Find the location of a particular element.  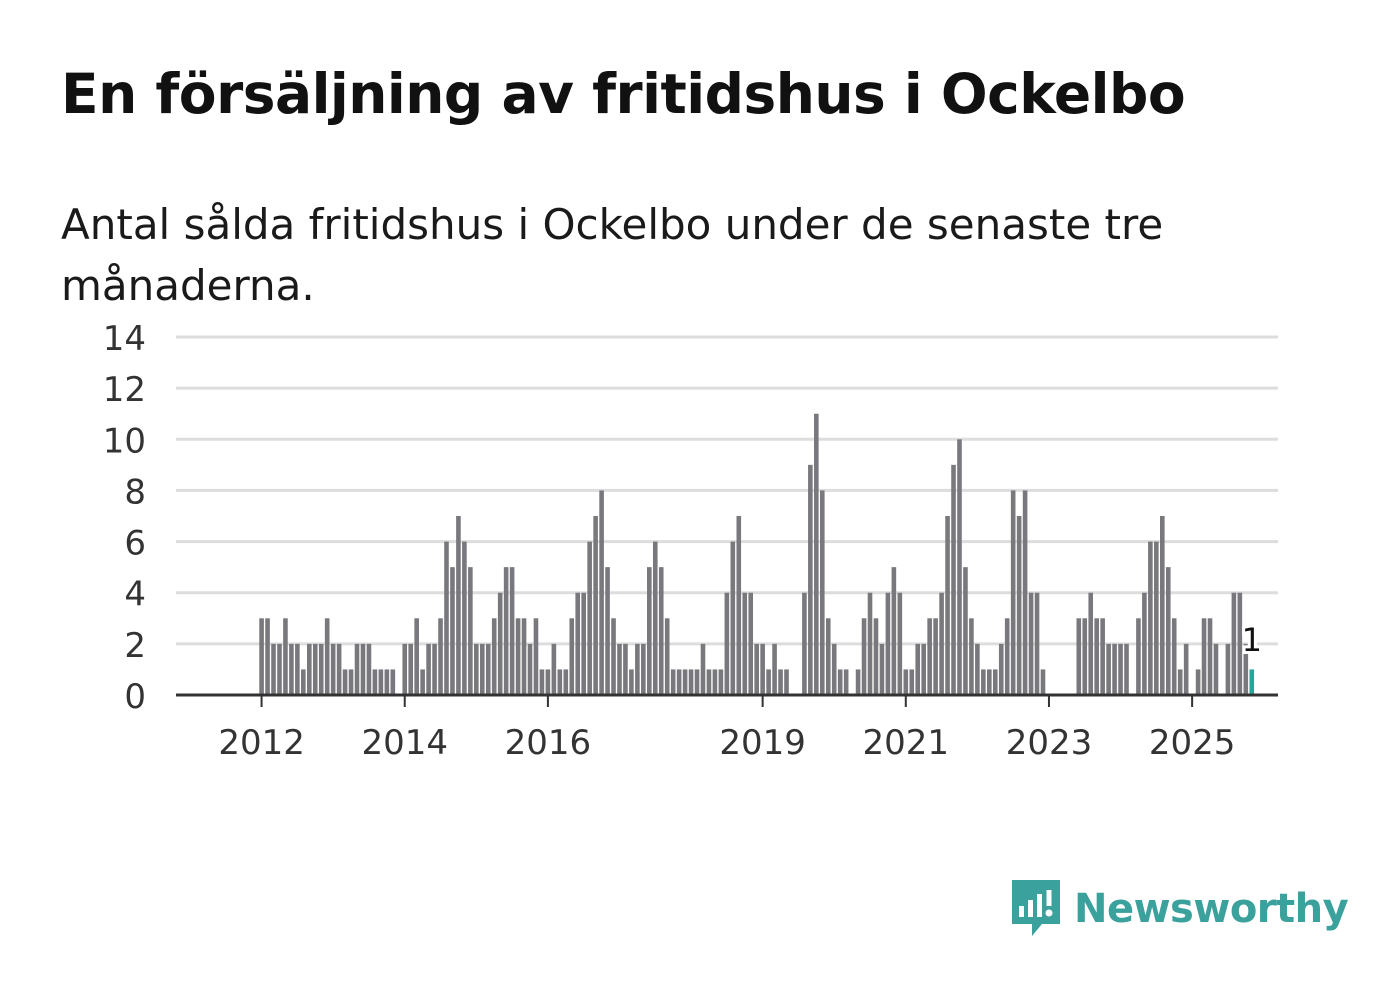

x-axis-ticks: 2012 2014 2016 2019 2021 2023 2025 is located at coordinates (726, 729).